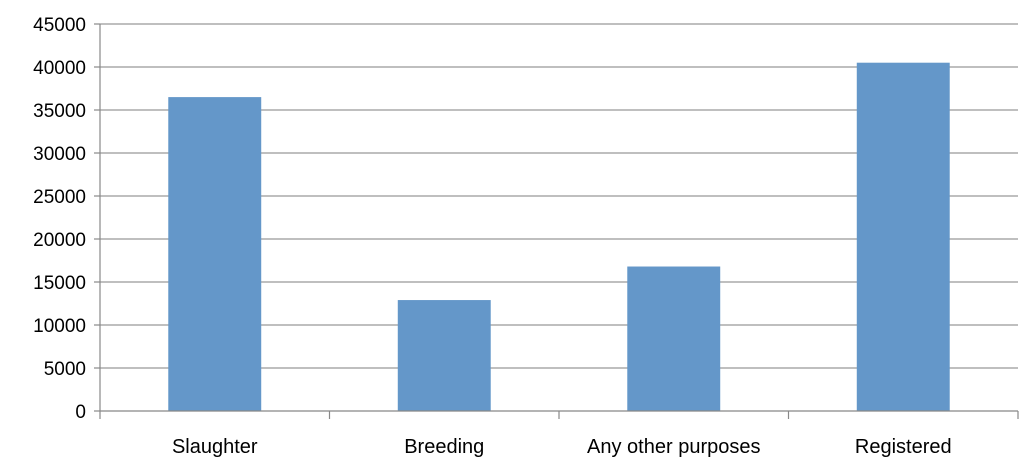 Image resolution: width=1034 pixels, height=459 pixels. What do you see at coordinates (903, 236) in the screenshot?
I see `bar-registered` at bounding box center [903, 236].